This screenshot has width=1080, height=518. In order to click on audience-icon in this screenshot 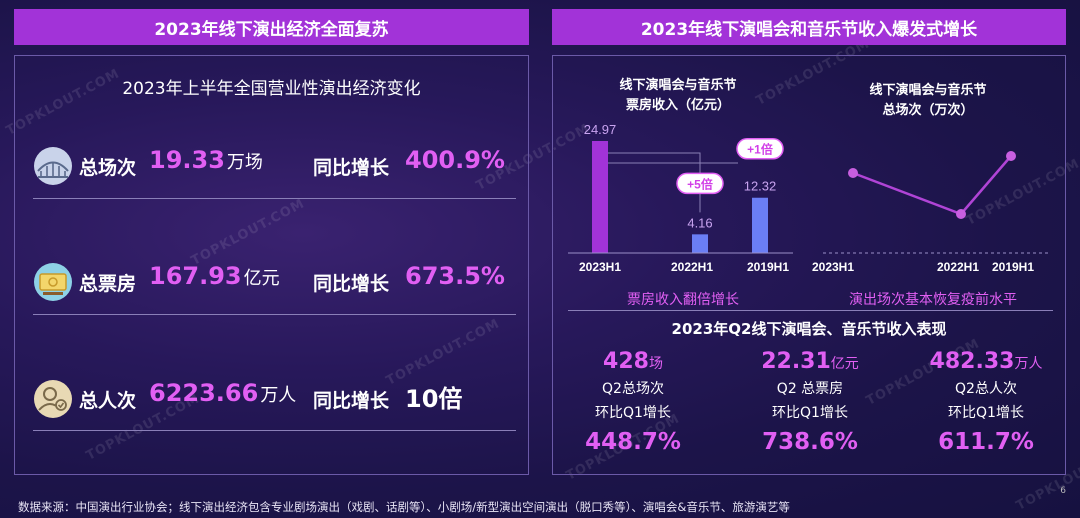, I will do `click(53, 399)`.